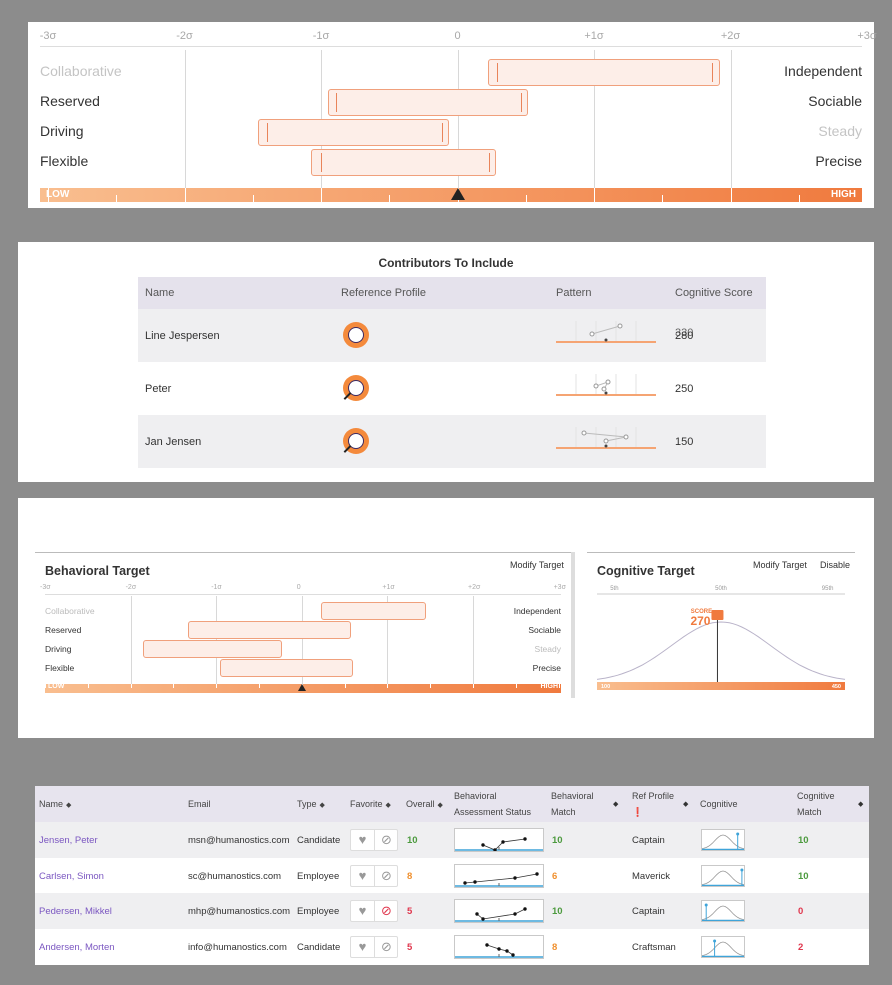 The width and height of the screenshot is (892, 985). What do you see at coordinates (237, 948) in the screenshot?
I see `candidate-email: info@humanostics.com` at bounding box center [237, 948].